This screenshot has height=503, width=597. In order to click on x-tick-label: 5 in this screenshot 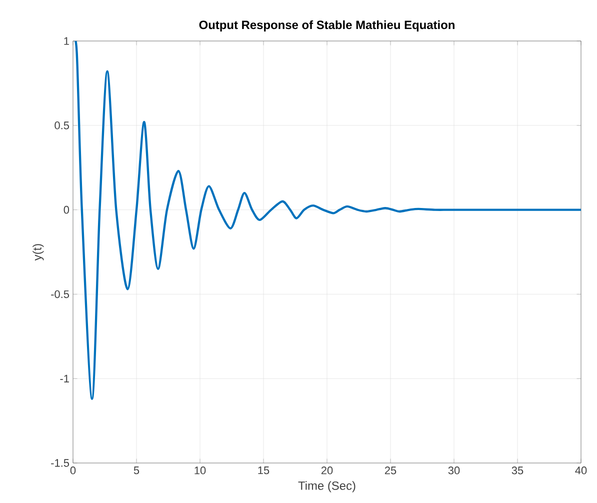, I will do `click(137, 470)`.